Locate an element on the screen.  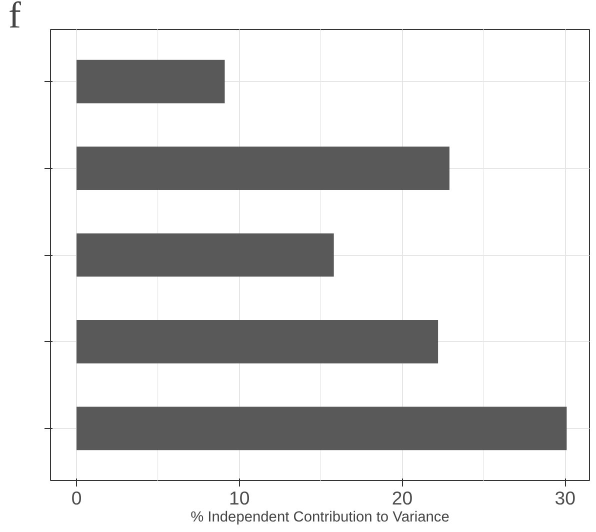
x-tick-label: 20 is located at coordinates (402, 498).